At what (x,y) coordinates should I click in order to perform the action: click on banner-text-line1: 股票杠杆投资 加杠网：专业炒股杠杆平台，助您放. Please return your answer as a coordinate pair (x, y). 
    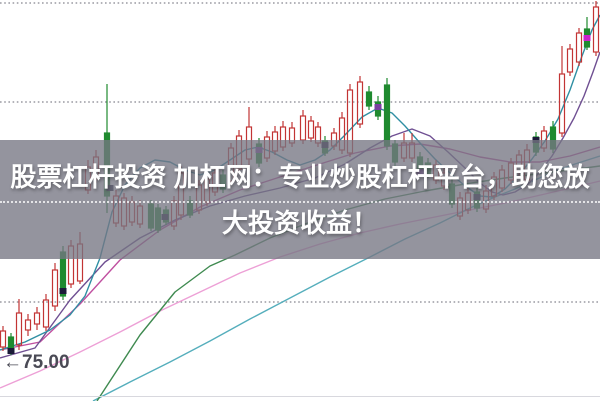
    Looking at the image, I should click on (300, 176).